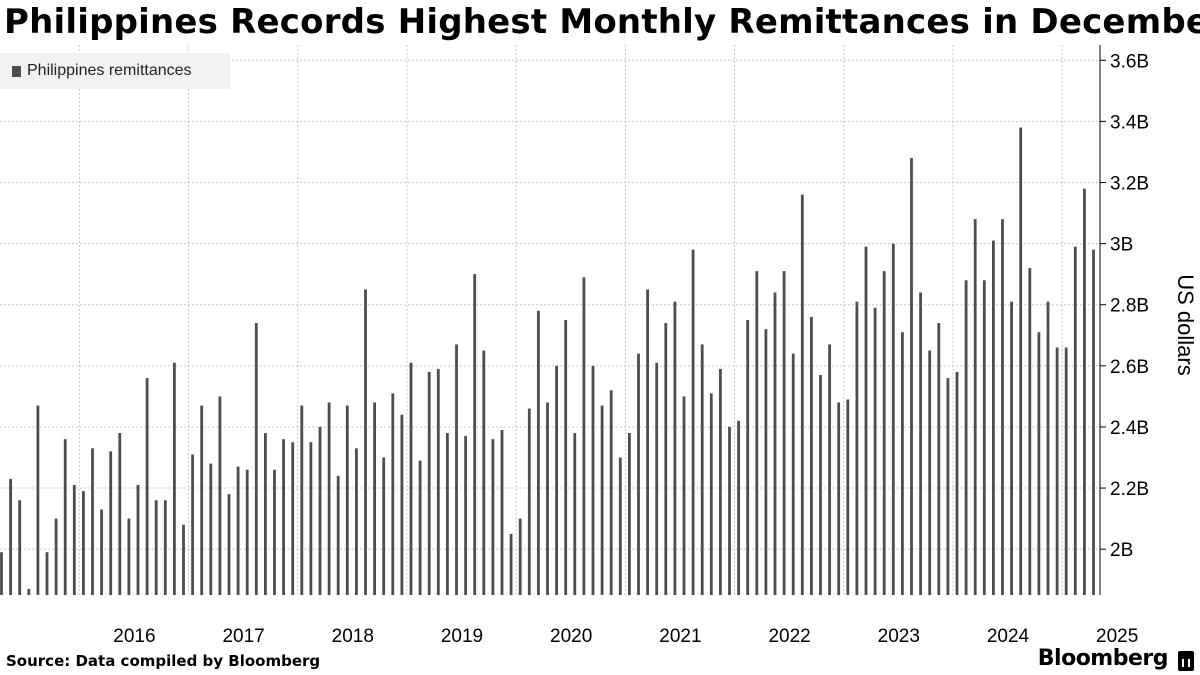 This screenshot has width=1200, height=675. What do you see at coordinates (1129, 306) in the screenshot?
I see `y-tick-label: 2.8B` at bounding box center [1129, 306].